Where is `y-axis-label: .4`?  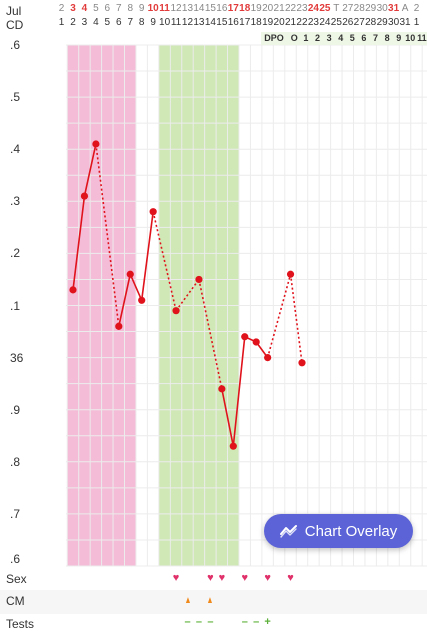 y-axis-label: .4 is located at coordinates (15, 149).